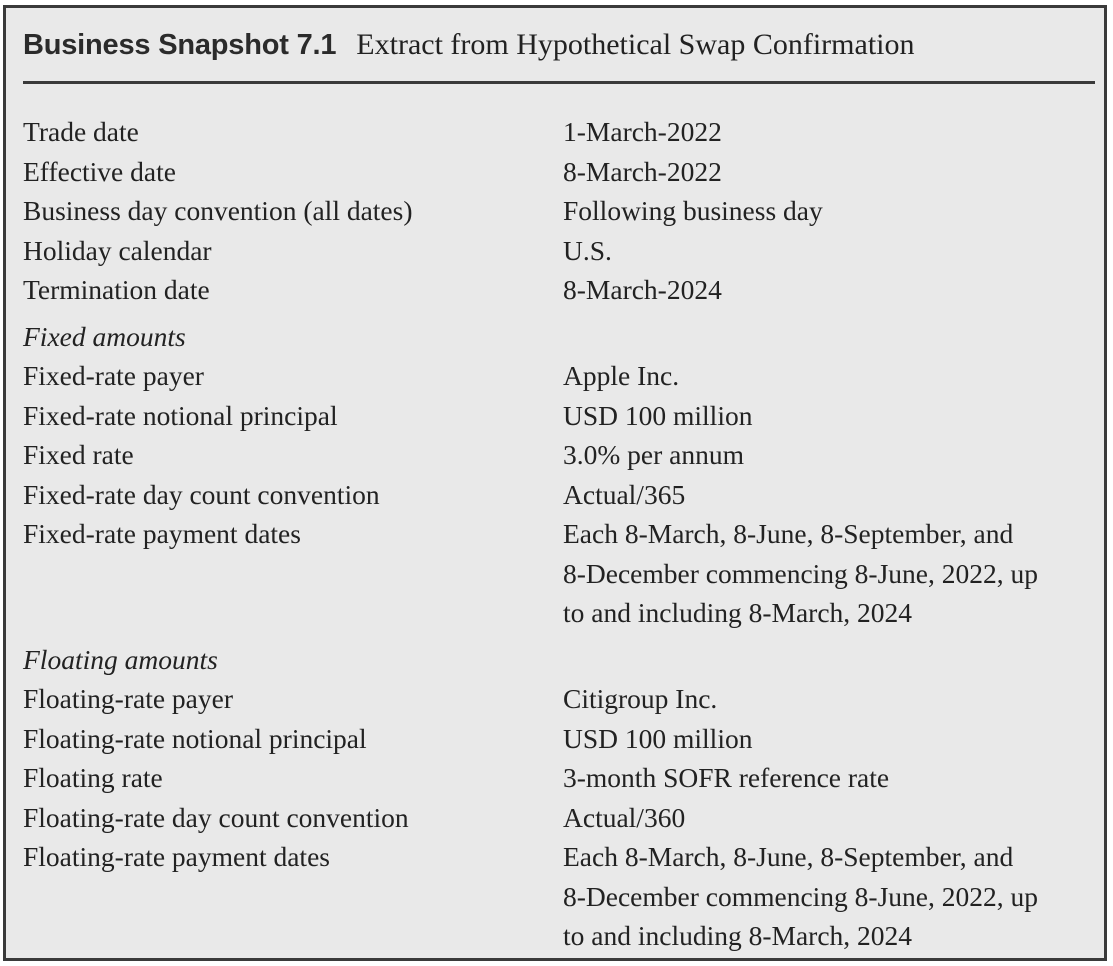 Image resolution: width=1113 pixels, height=966 pixels. What do you see at coordinates (642, 171) in the screenshot?
I see `term-value: 8-March-2022` at bounding box center [642, 171].